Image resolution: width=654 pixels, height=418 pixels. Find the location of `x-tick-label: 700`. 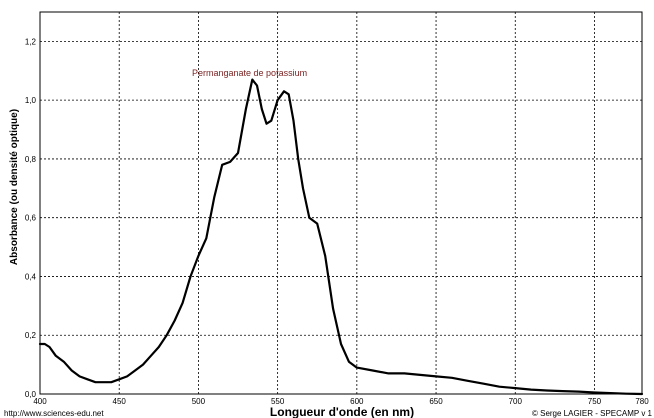

x-tick-label: 700 is located at coordinates (516, 401).